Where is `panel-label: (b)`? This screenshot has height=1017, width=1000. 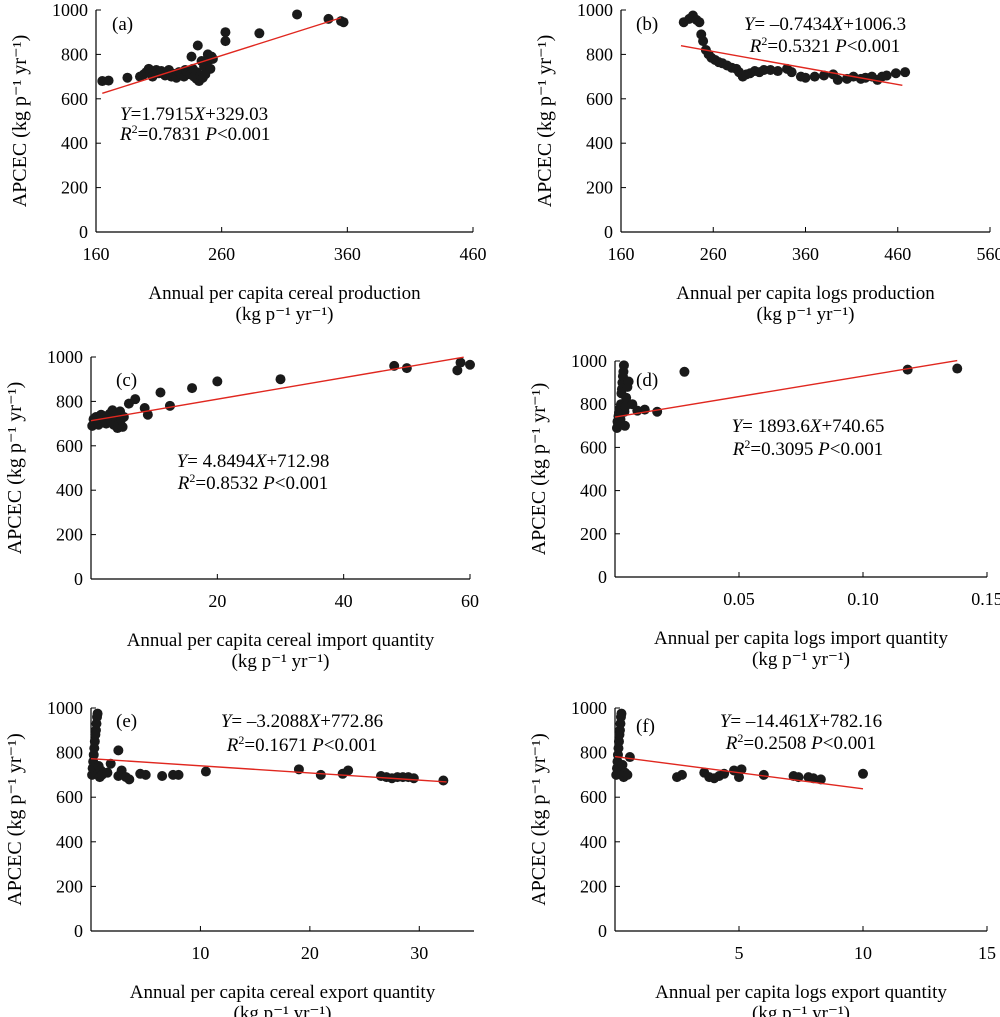
panel-label: (b) is located at coordinates (647, 24).